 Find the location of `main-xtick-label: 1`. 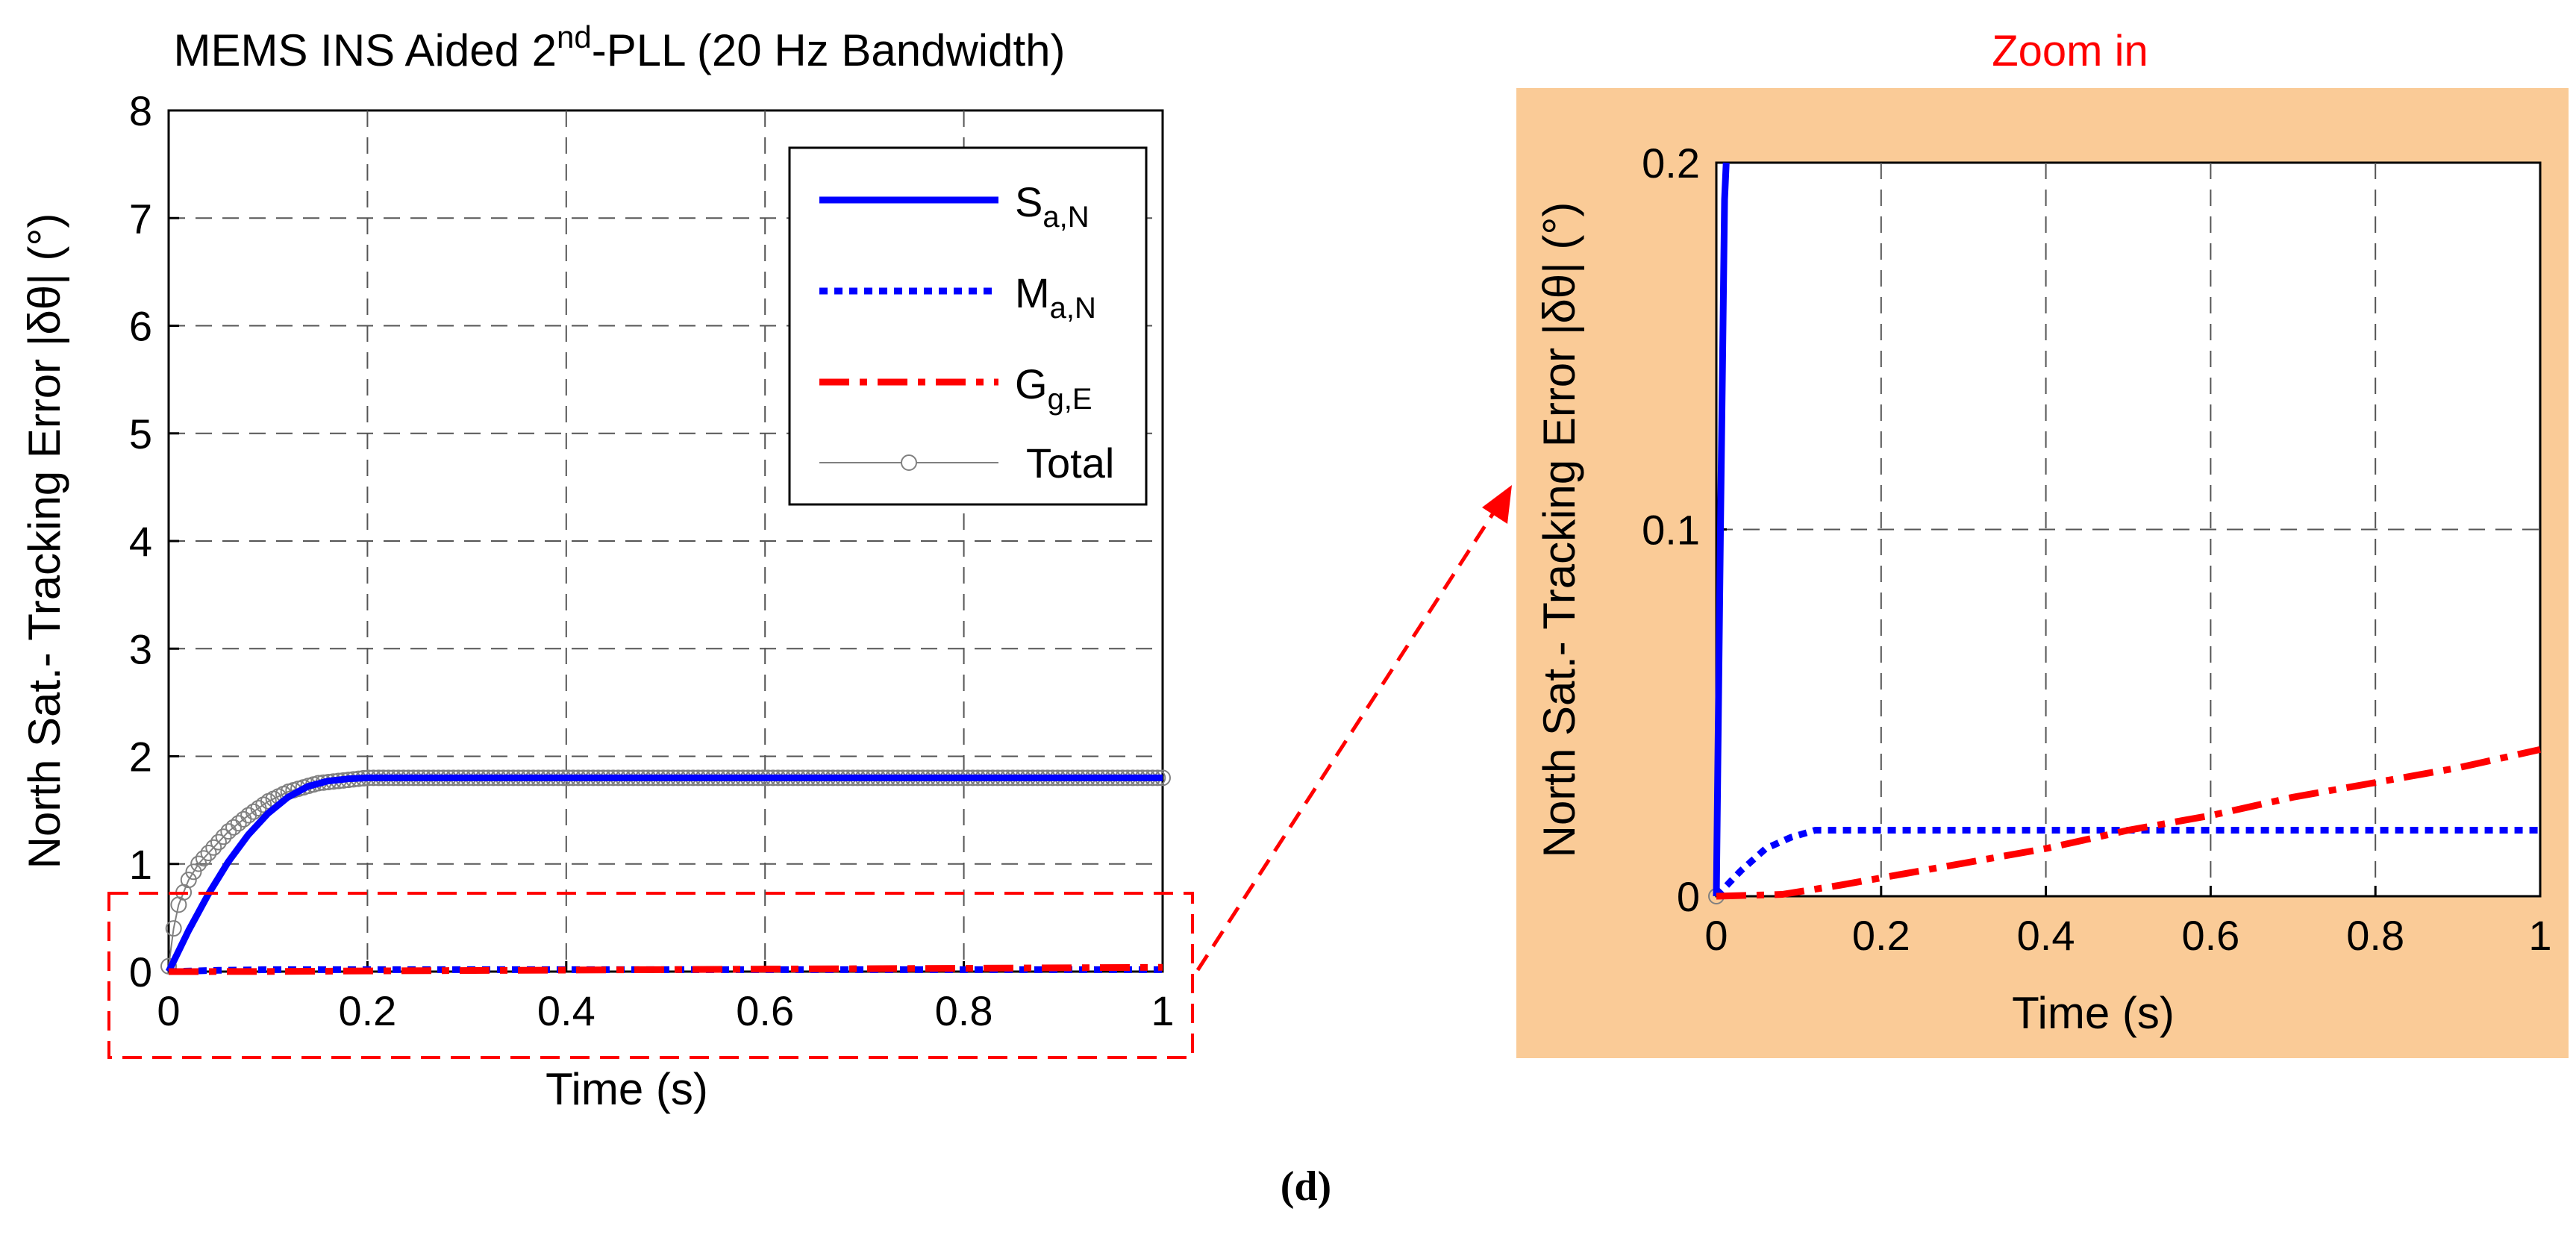

main-xtick-label: 1 is located at coordinates (1162, 1010).